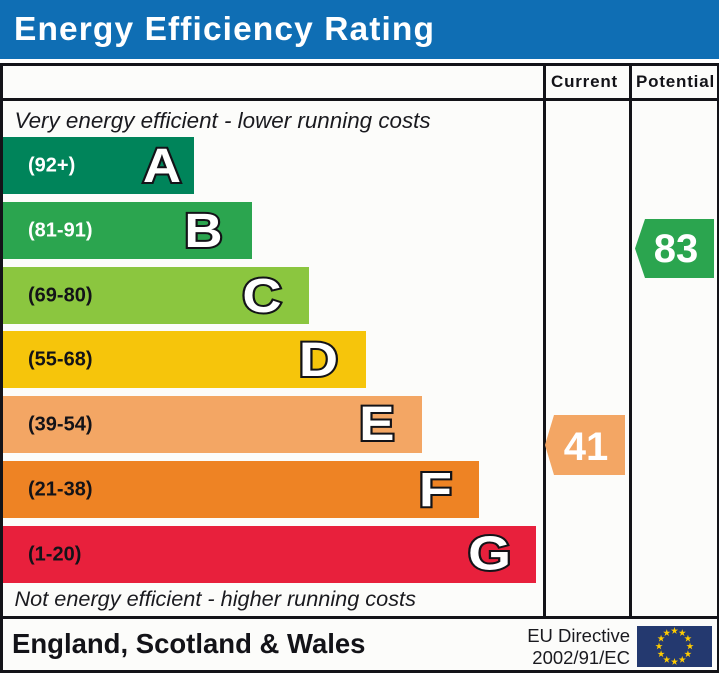 Image resolution: width=719 pixels, height=675 pixels. Describe the element at coordinates (435, 489) in the screenshot. I see `svg-text: F` at that location.